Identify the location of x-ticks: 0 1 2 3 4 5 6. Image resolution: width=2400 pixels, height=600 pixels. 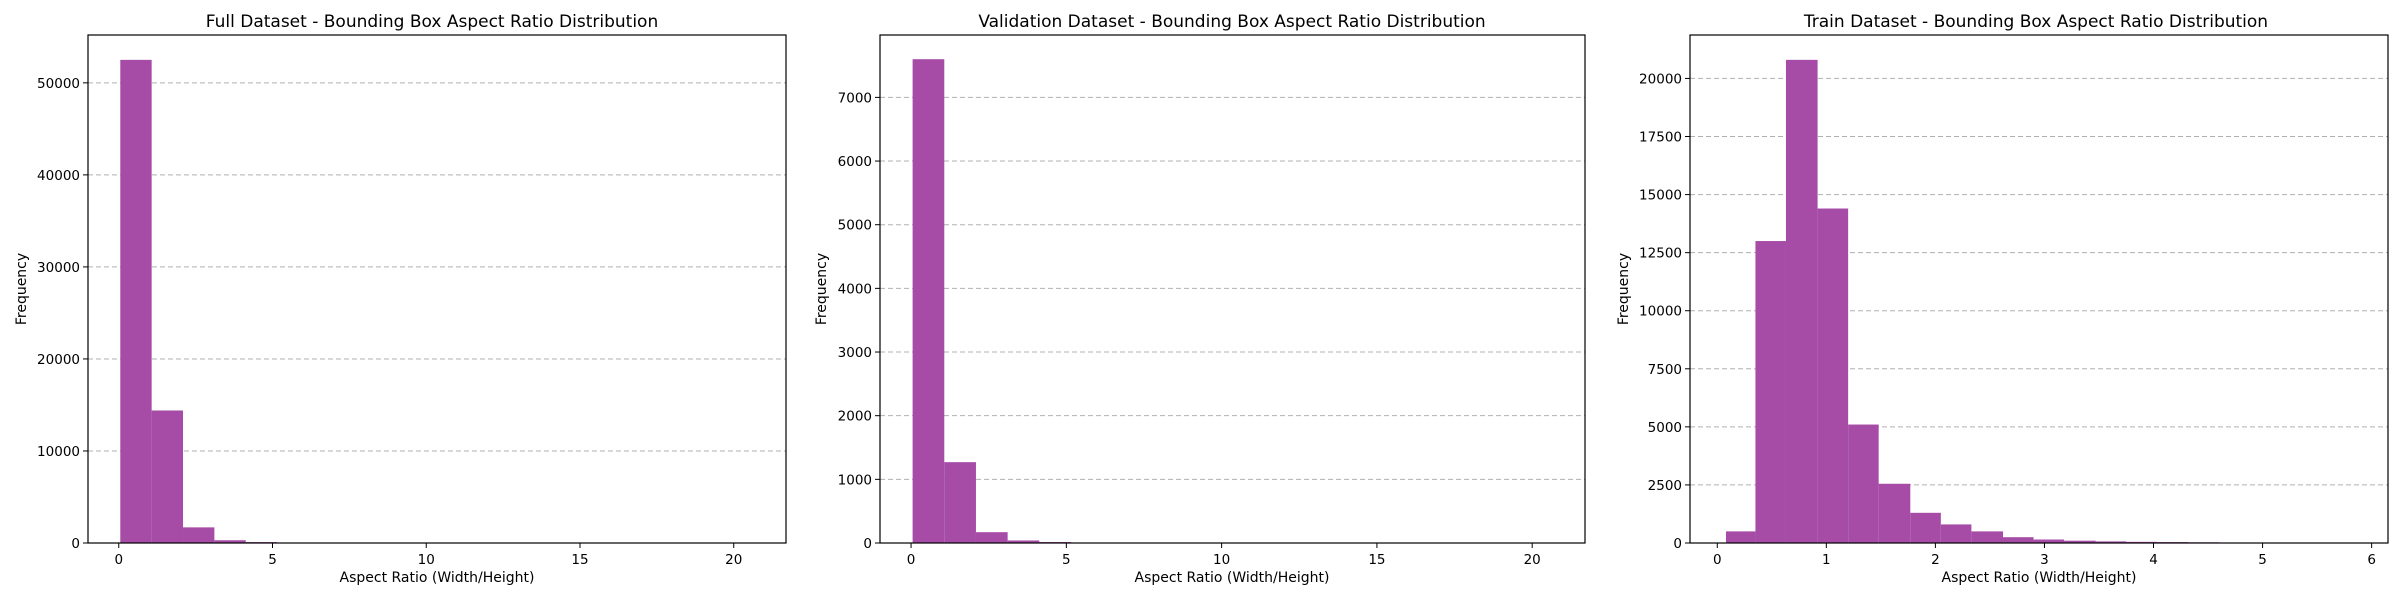
(2044, 555).